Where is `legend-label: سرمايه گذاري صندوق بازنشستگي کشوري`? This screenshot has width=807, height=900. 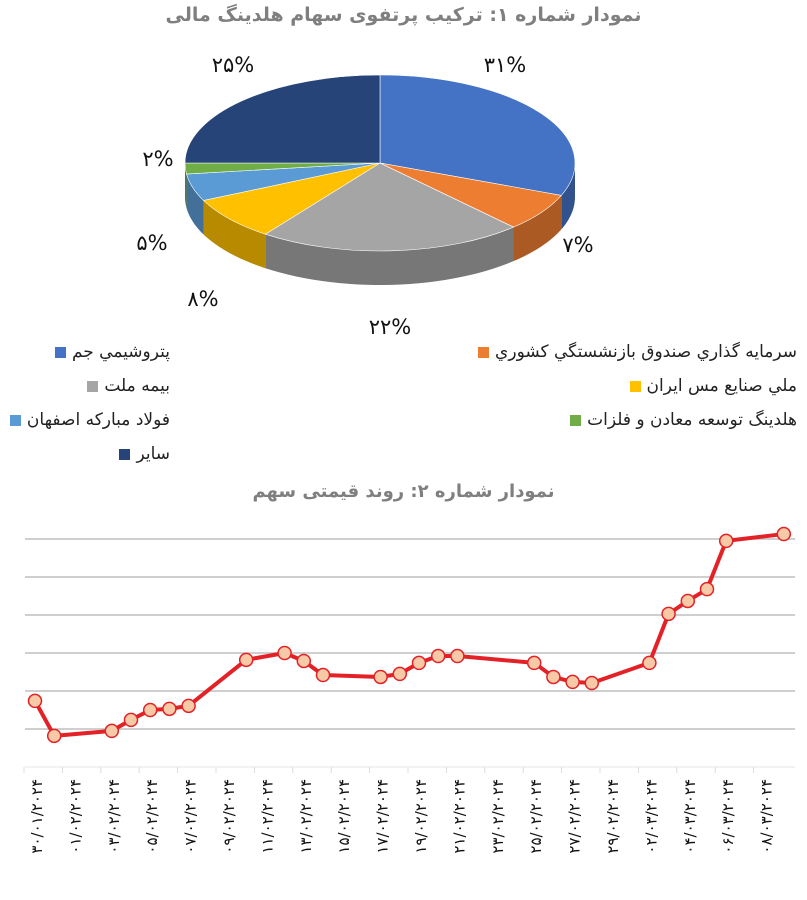 legend-label: سرمايه گذاري صندوق بازنشستگي کشوري is located at coordinates (646, 352).